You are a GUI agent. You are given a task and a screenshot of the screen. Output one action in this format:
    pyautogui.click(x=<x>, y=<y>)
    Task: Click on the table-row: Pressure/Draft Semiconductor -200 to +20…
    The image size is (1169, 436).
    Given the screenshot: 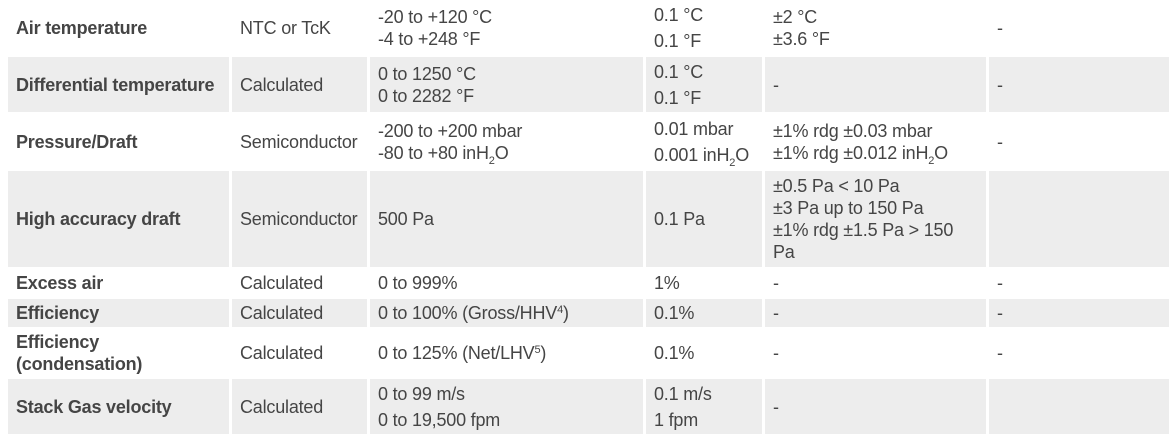 What is the action you would take?
    pyautogui.click(x=588, y=141)
    